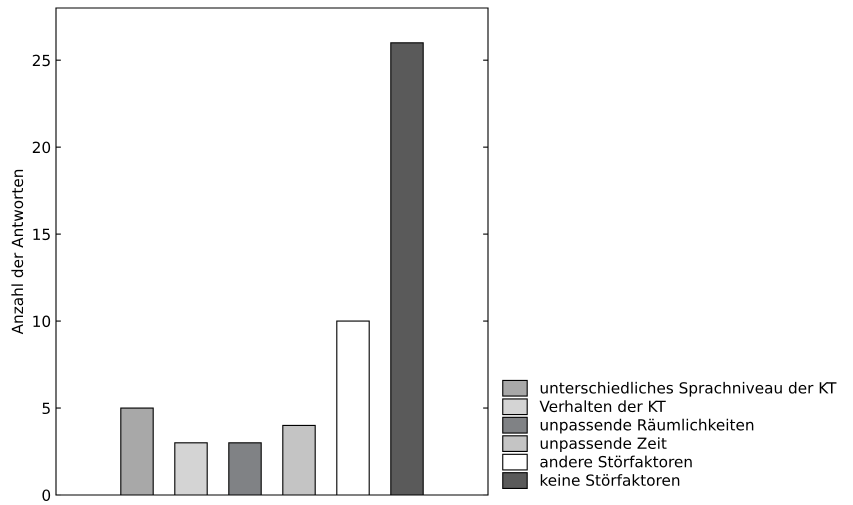 The width and height of the screenshot is (853, 505). Describe the element at coordinates (46, 495) in the screenshot. I see `y-tick-label: 0` at that location.